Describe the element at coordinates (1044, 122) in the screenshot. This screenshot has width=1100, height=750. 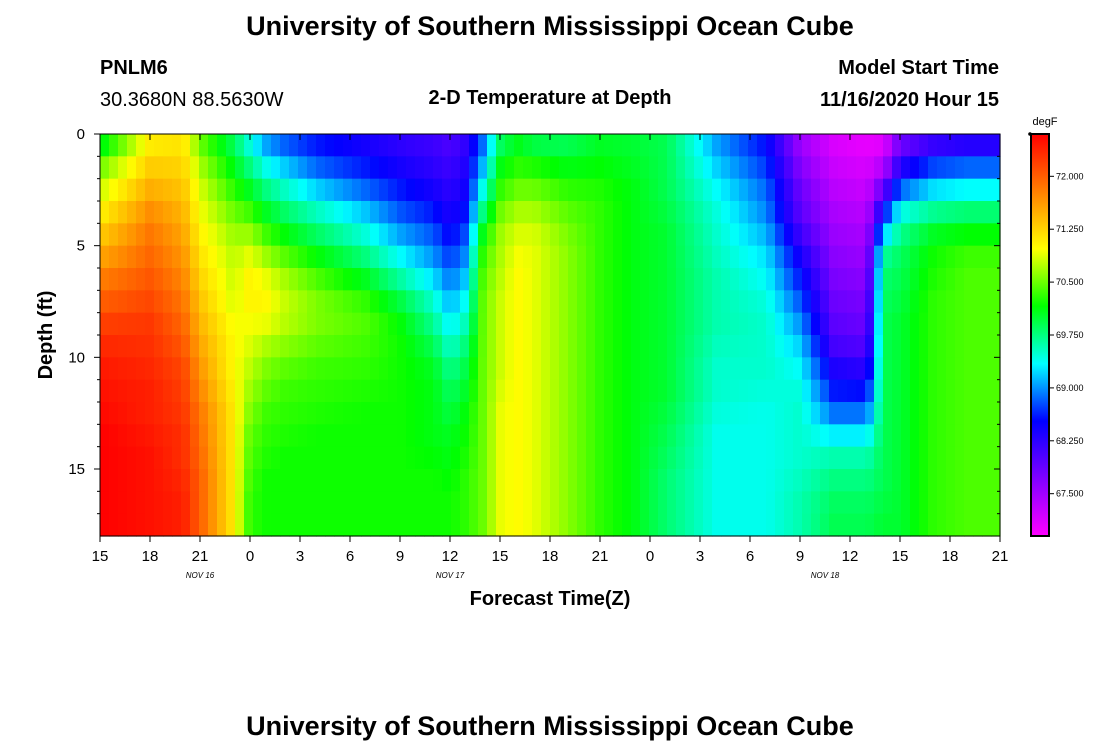
I see `colorbar-unit: degF` at that location.